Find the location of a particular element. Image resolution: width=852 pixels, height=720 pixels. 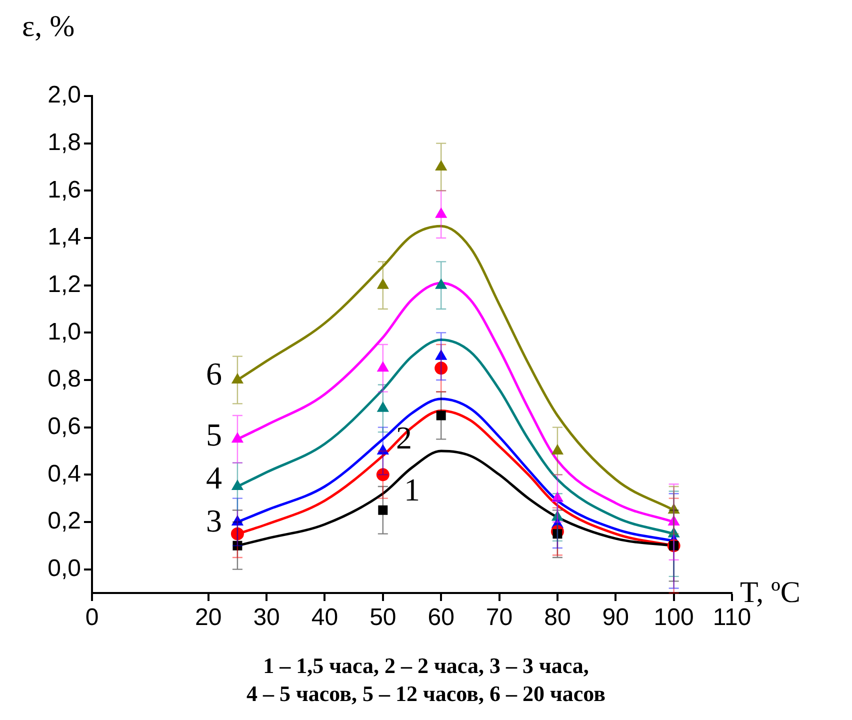

x-tick-label: 90 is located at coordinates (615, 618).